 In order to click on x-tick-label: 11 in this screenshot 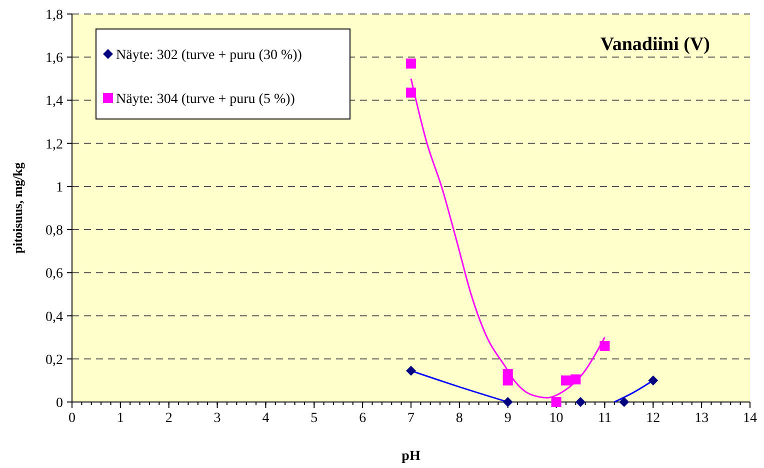, I will do `click(605, 418)`.